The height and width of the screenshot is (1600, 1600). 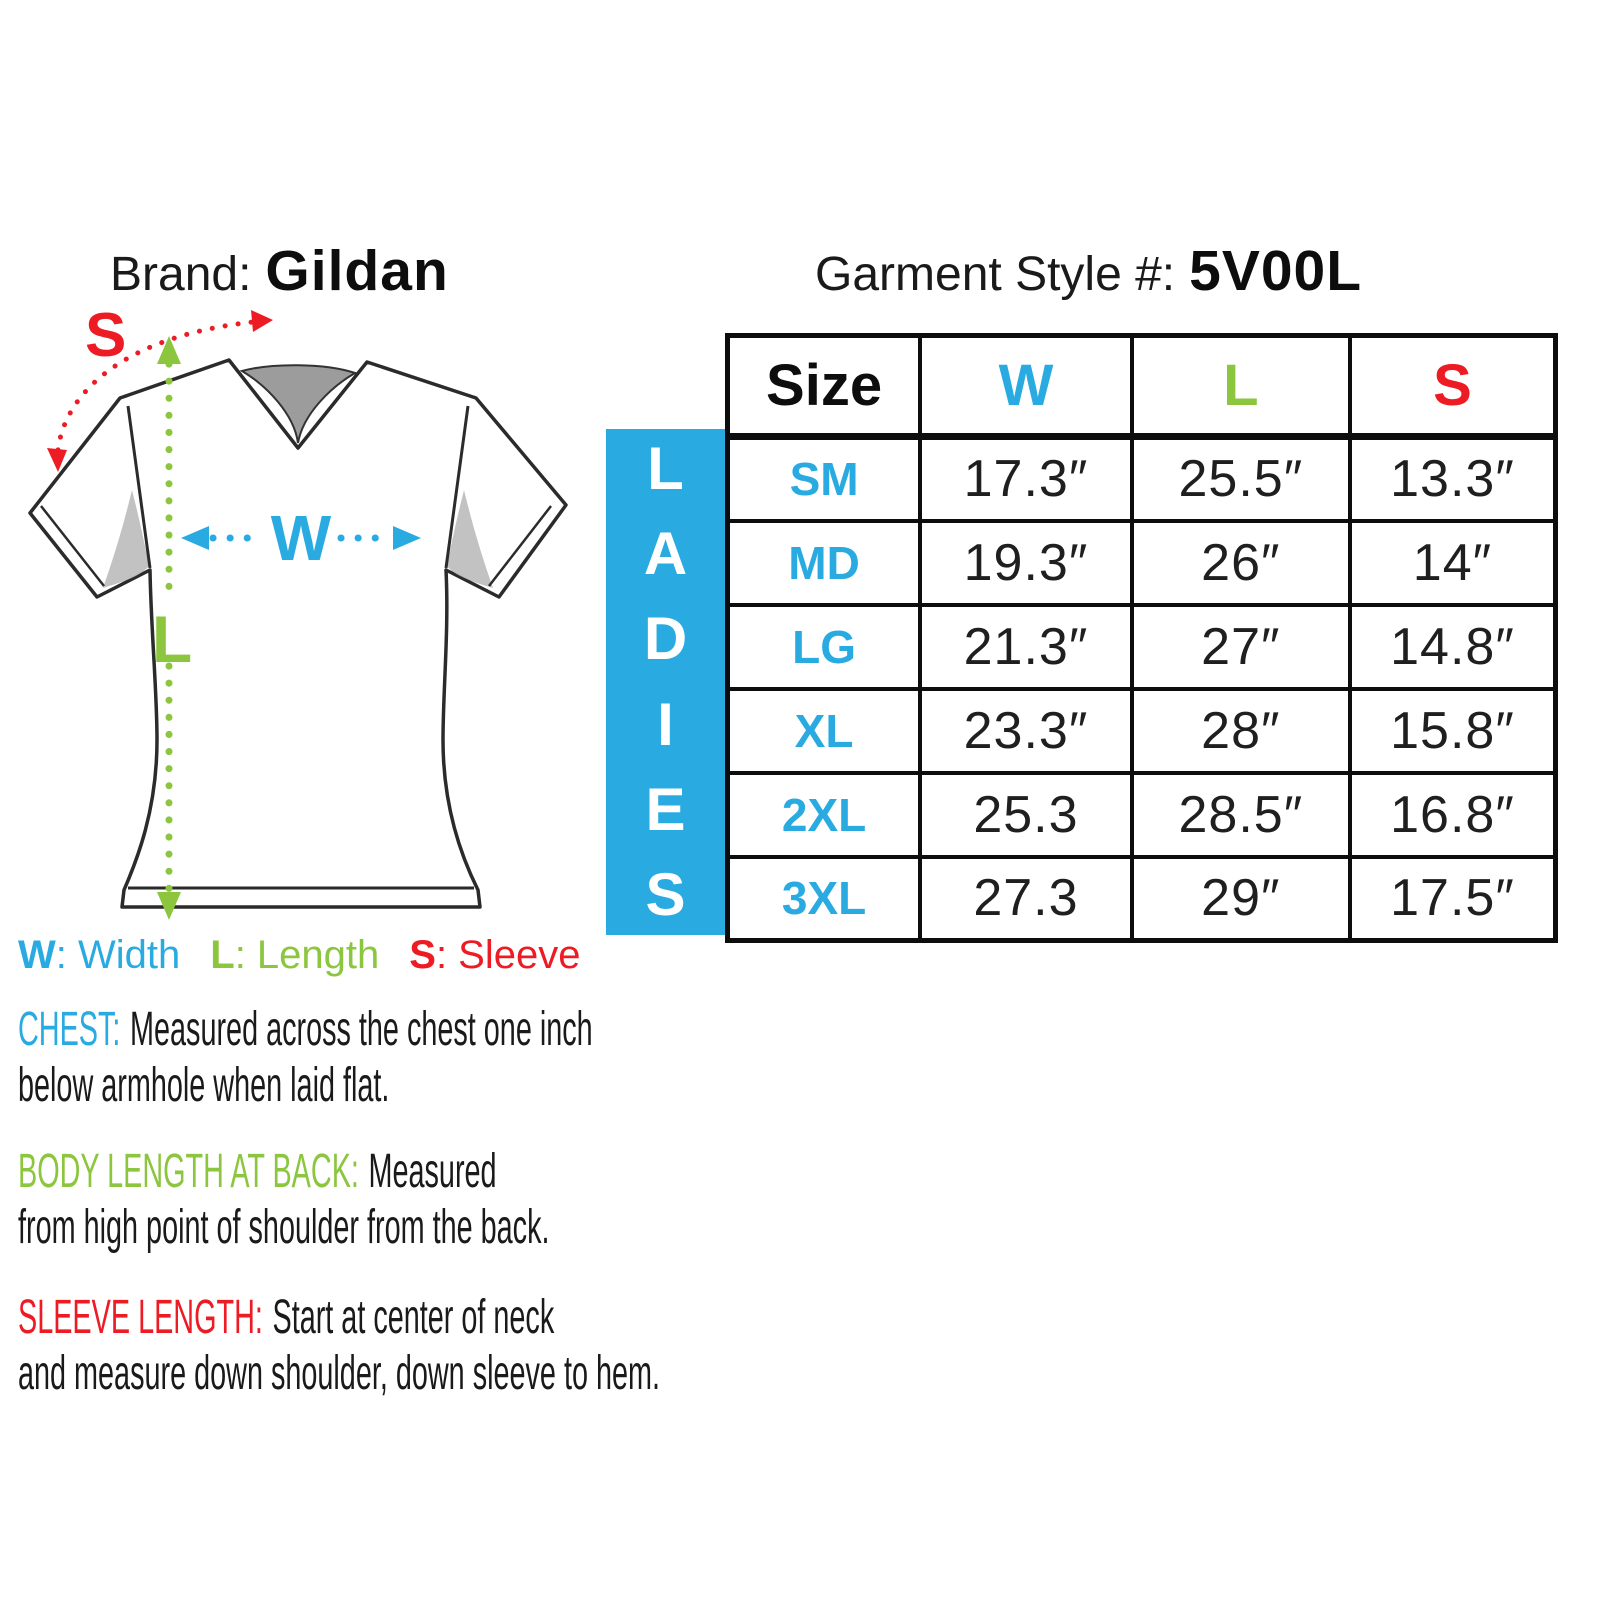 I want to click on collar-inner-back, so click(x=298, y=404).